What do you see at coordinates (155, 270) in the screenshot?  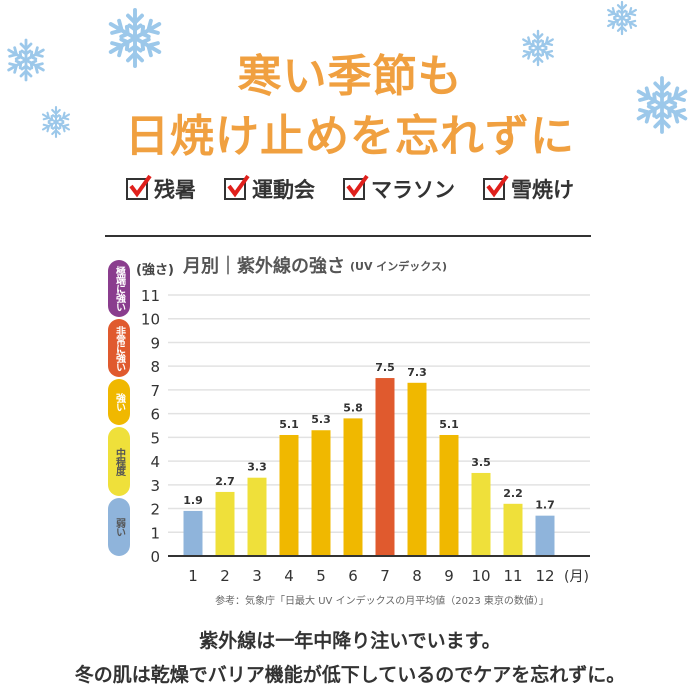 I see `y-axis-label: (強さ)` at bounding box center [155, 270].